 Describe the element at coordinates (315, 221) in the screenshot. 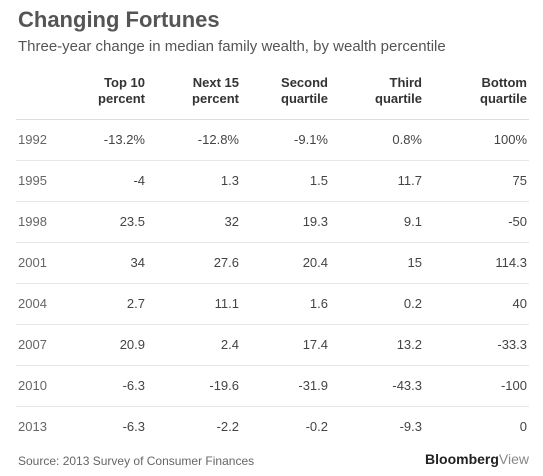

I see `table-cell: 19.3` at that location.